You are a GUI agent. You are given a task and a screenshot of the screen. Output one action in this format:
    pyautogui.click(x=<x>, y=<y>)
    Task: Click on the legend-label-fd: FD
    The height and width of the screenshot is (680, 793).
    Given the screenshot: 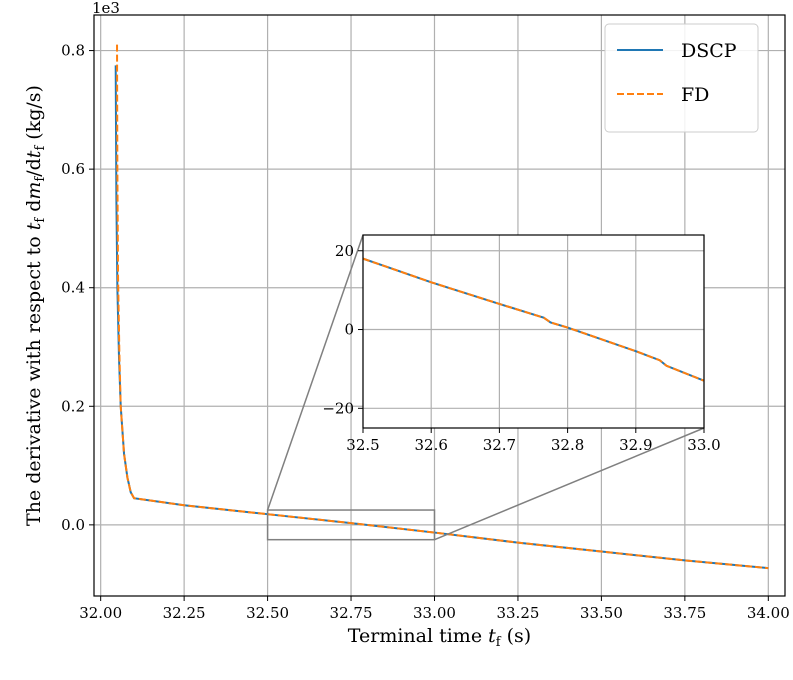 What is the action you would take?
    pyautogui.click(x=695, y=95)
    